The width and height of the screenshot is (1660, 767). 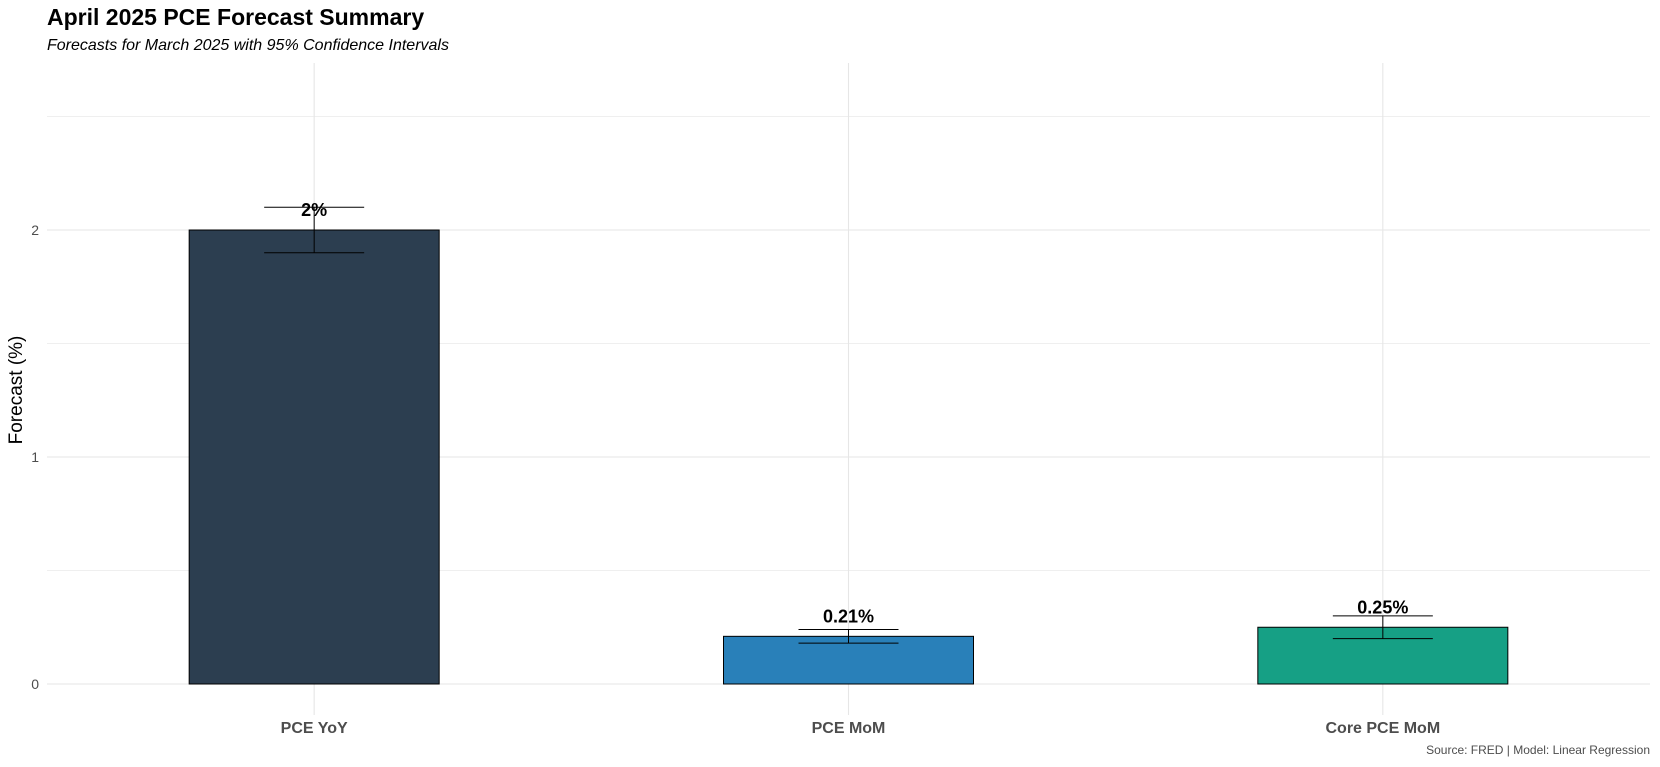 I want to click on x-tick-label: PCE MoM, so click(x=849, y=728).